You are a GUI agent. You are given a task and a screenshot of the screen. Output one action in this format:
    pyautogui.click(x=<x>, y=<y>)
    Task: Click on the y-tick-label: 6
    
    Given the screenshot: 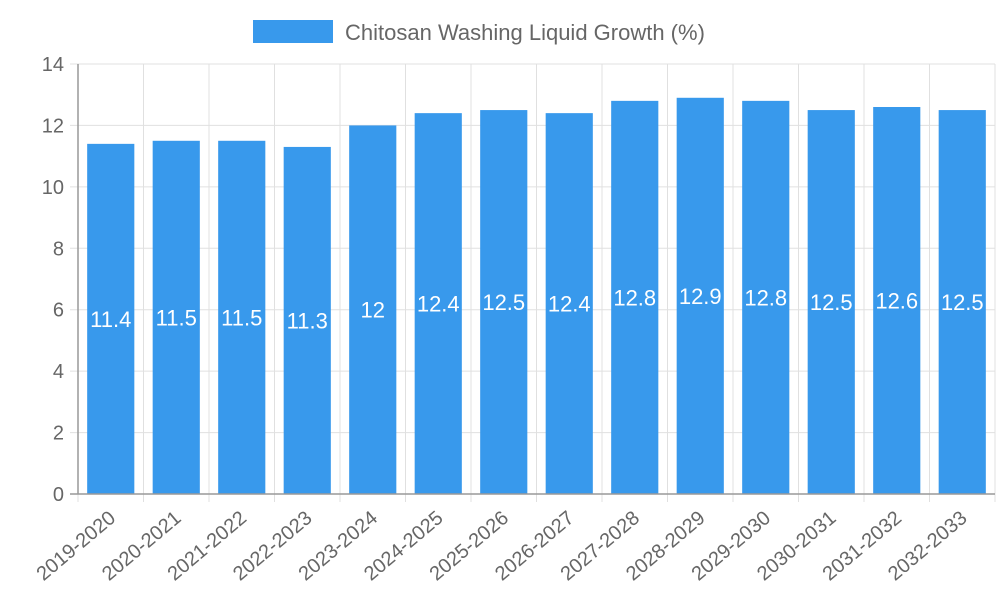 What is the action you would take?
    pyautogui.click(x=58, y=311)
    